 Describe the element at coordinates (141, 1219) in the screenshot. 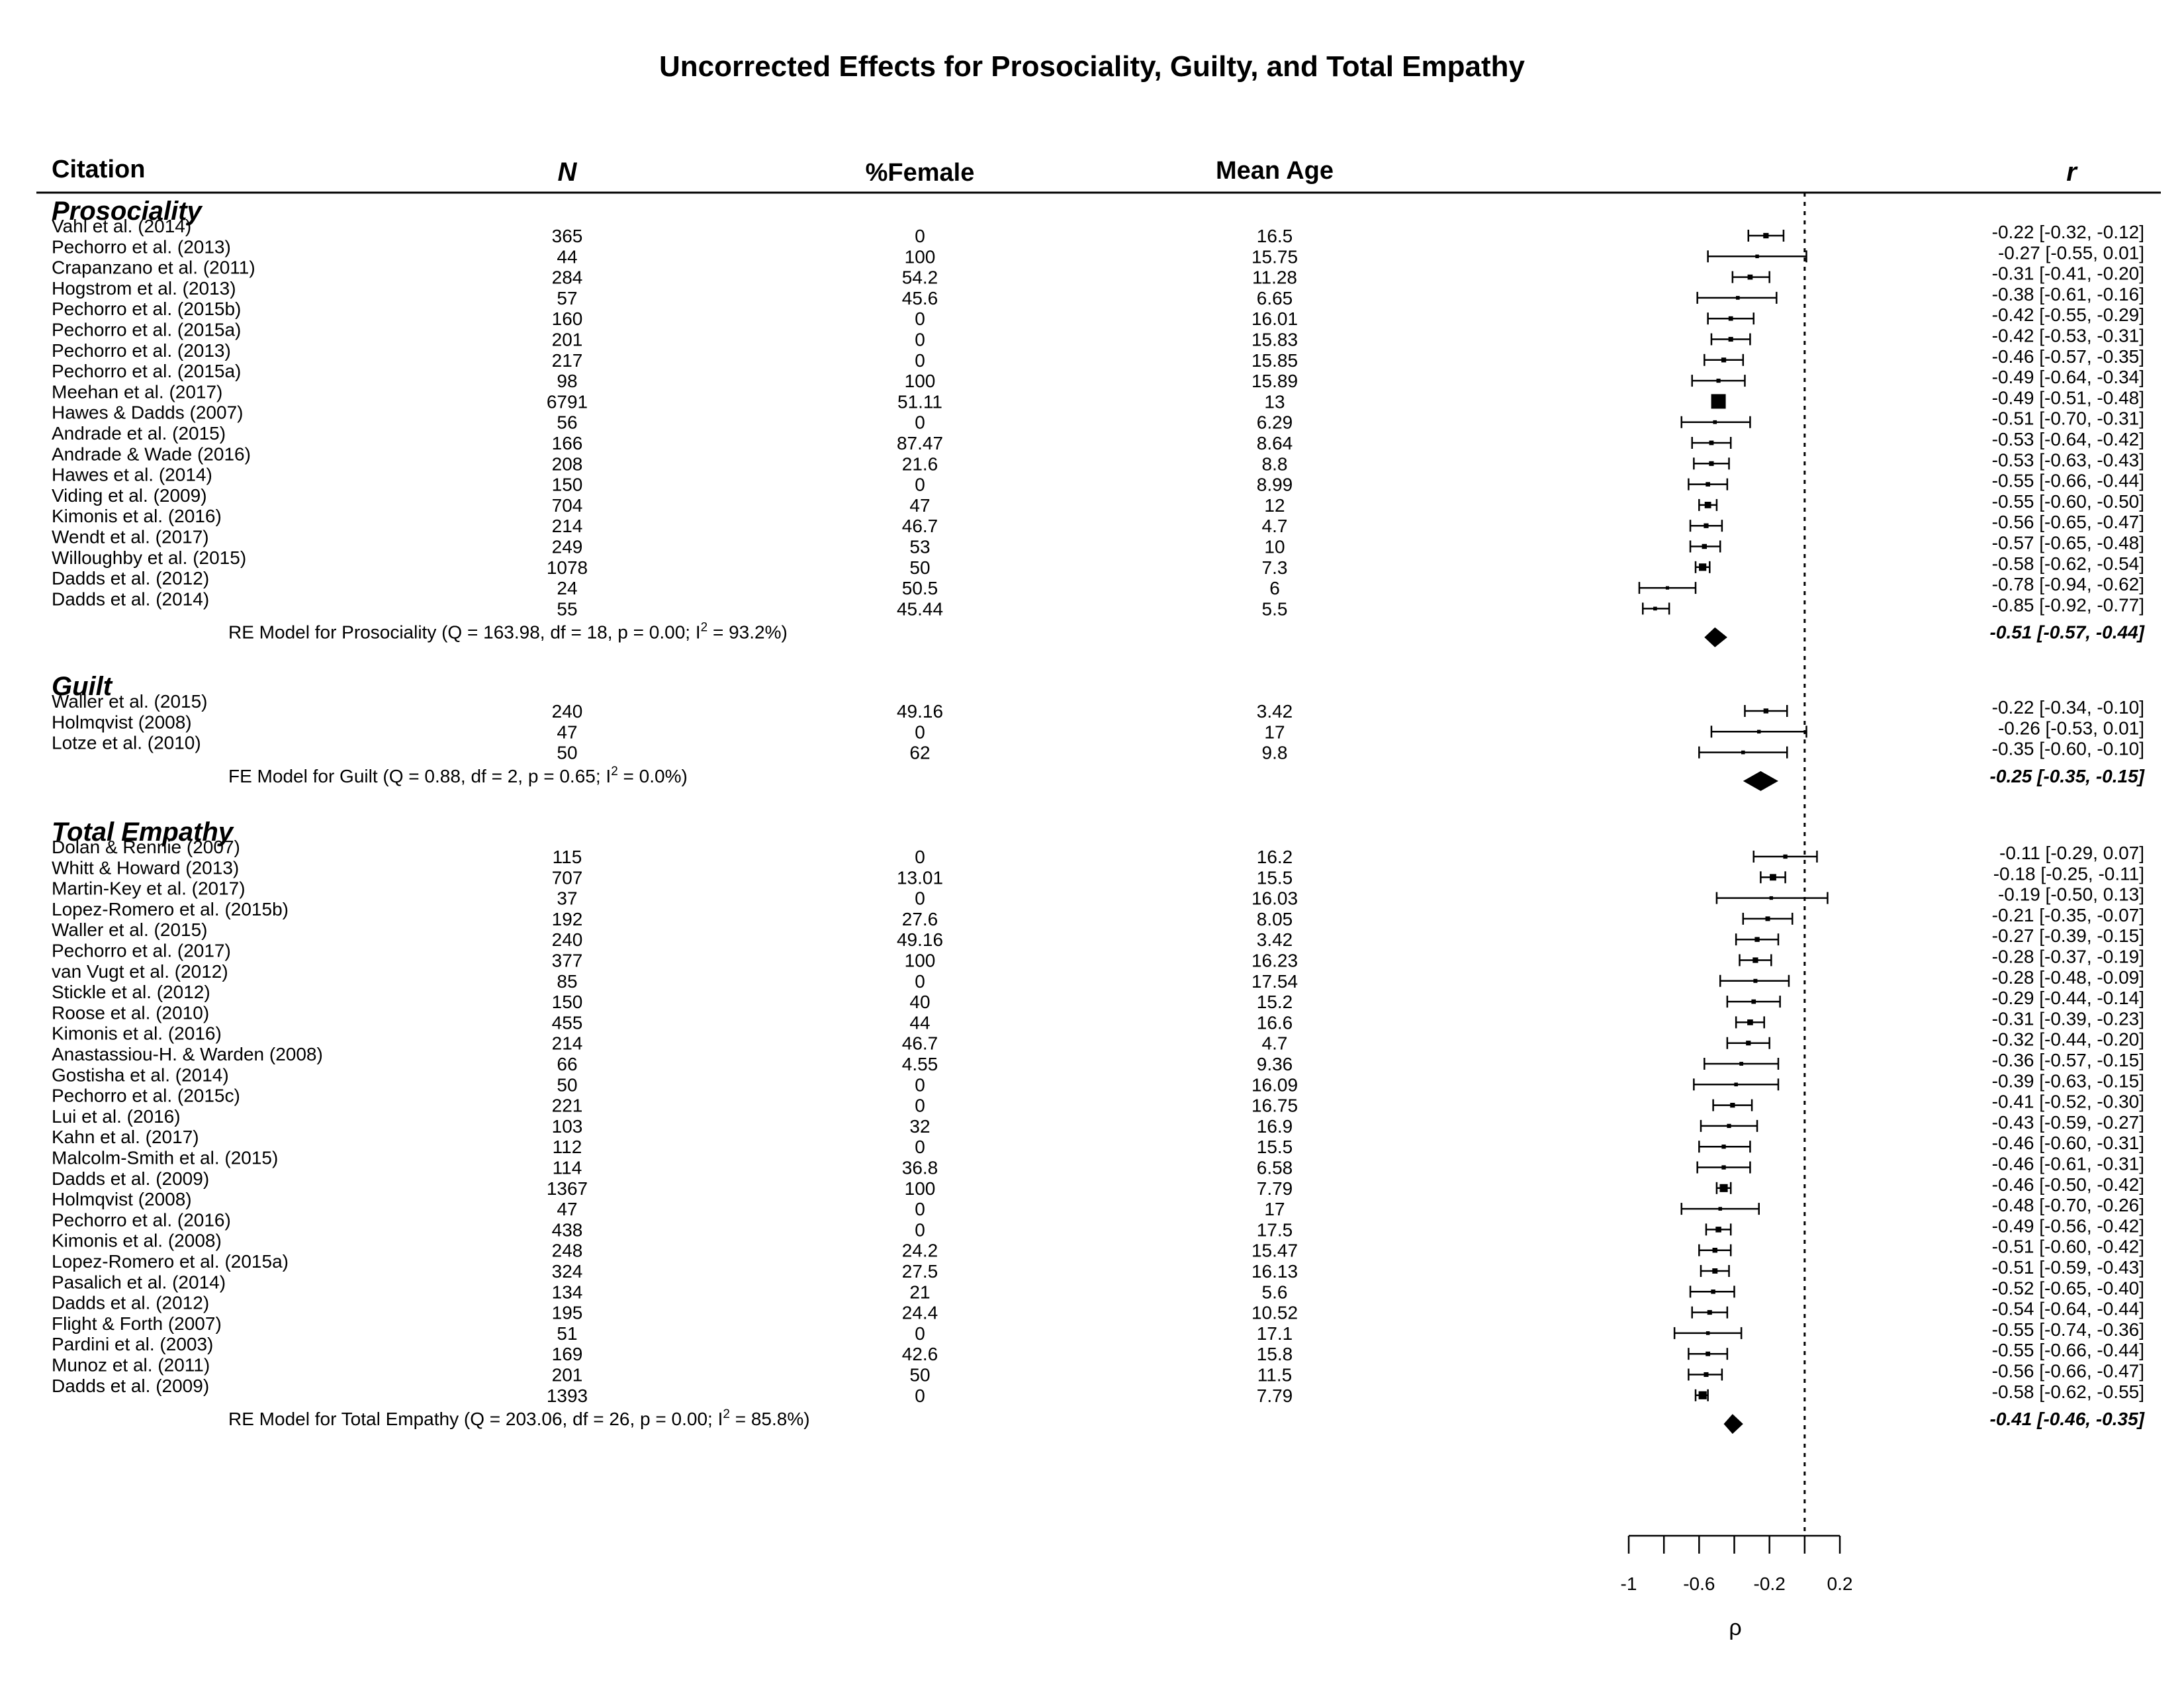

I see `study-citation: Pechorro et al. (2016)` at that location.